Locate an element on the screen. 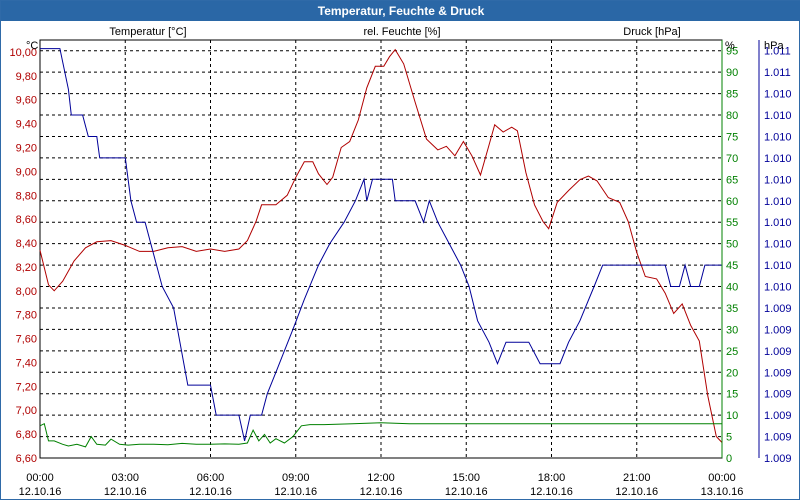 The width and height of the screenshot is (800, 500). temperature-unit-label: °C is located at coordinates (32, 46).